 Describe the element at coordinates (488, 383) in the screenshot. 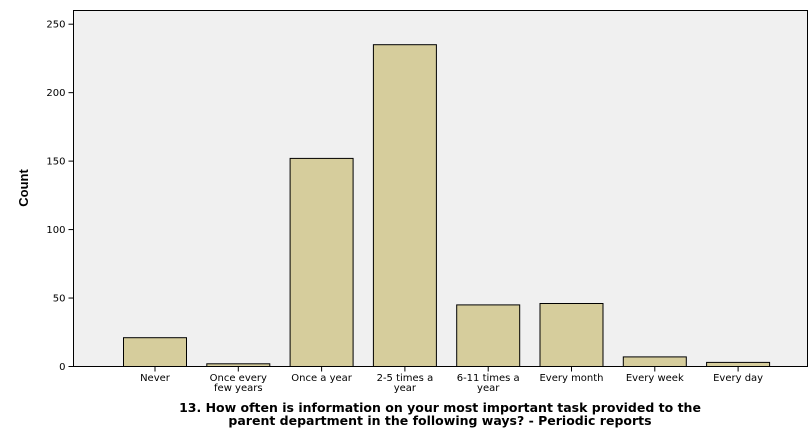

I see `x-tick-label: 6-11 times a year` at that location.